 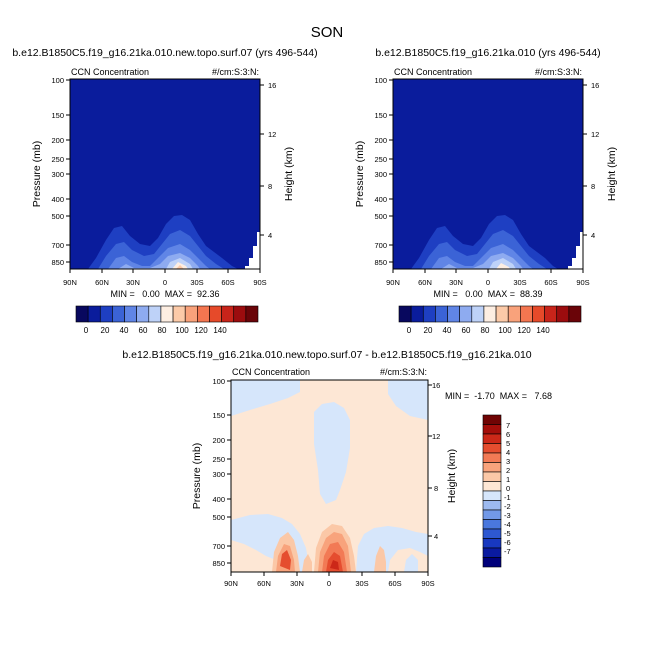 I want to click on panel-diff-colorbar-label-1: 1, so click(x=508, y=479).